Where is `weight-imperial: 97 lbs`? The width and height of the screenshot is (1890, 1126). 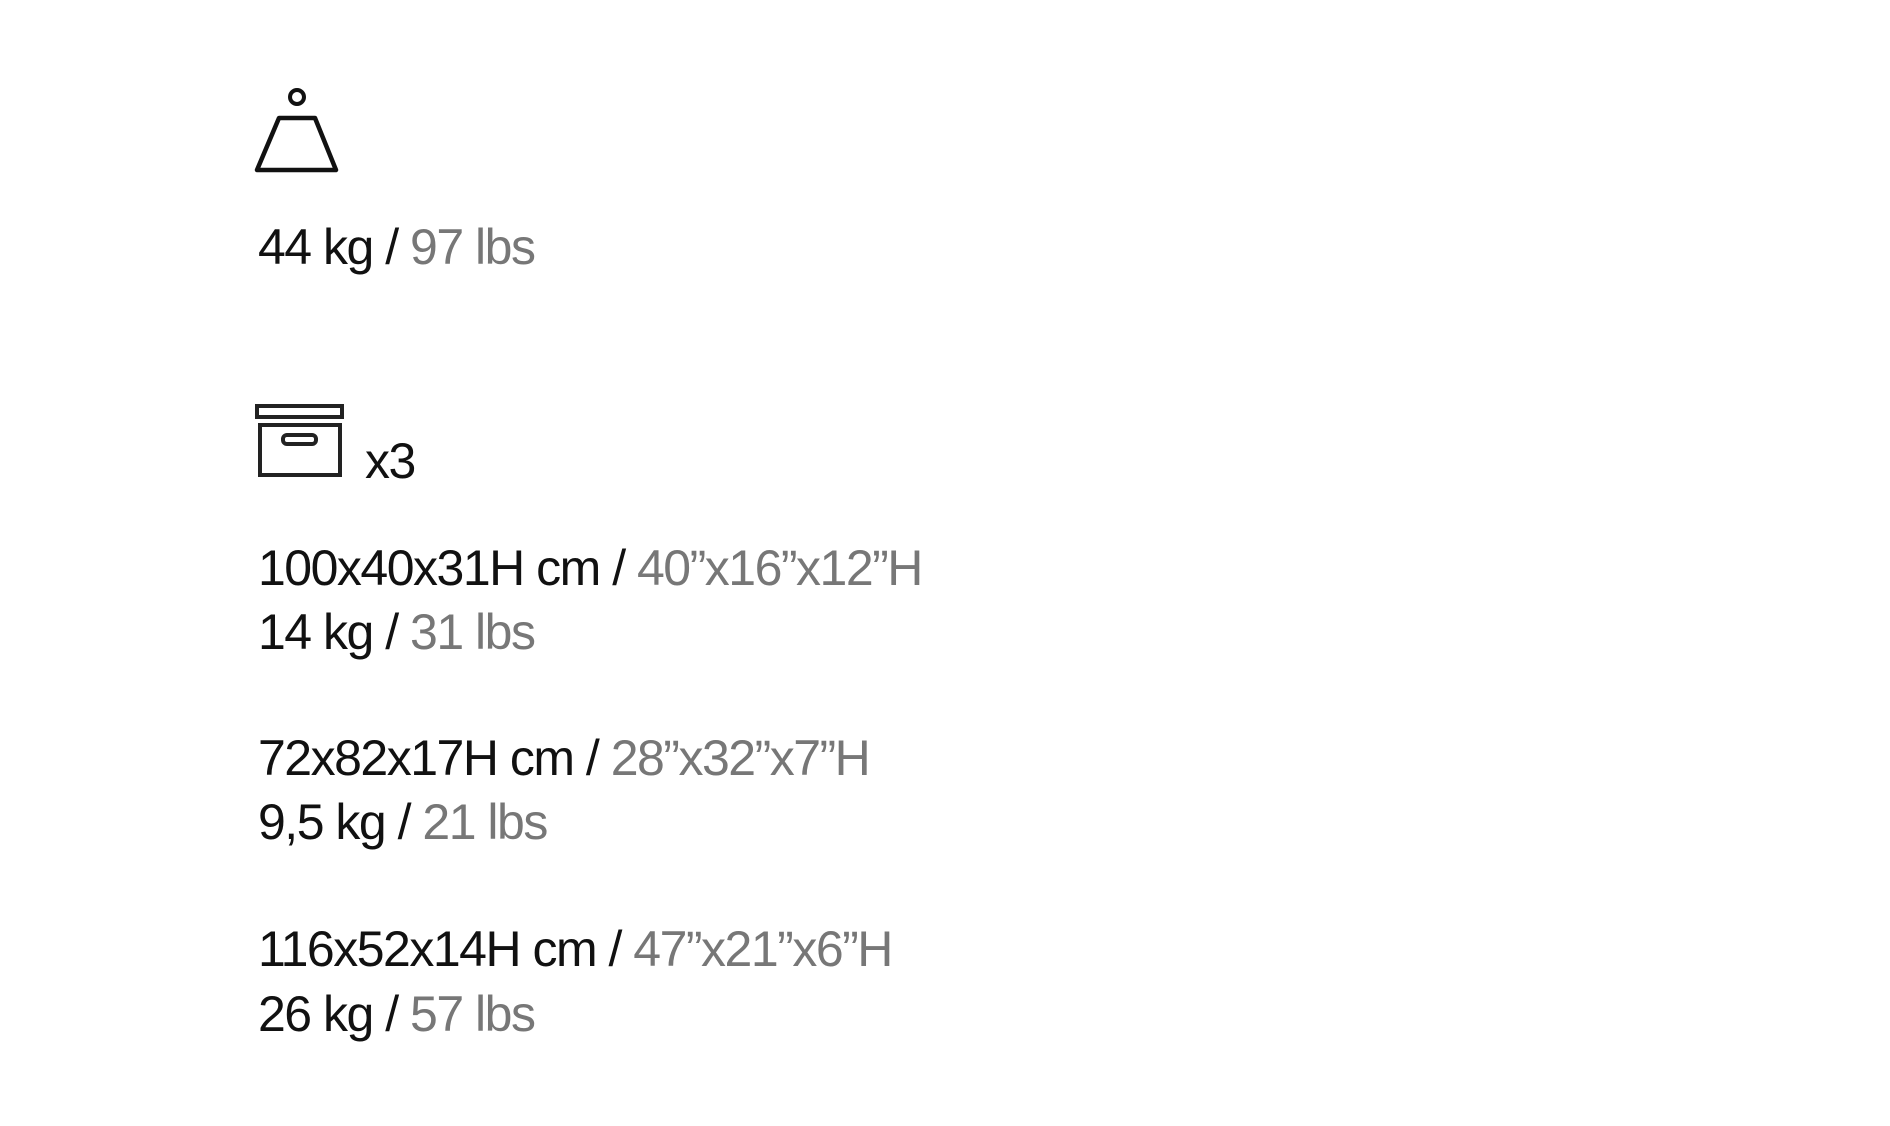 weight-imperial: 97 lbs is located at coordinates (473, 247).